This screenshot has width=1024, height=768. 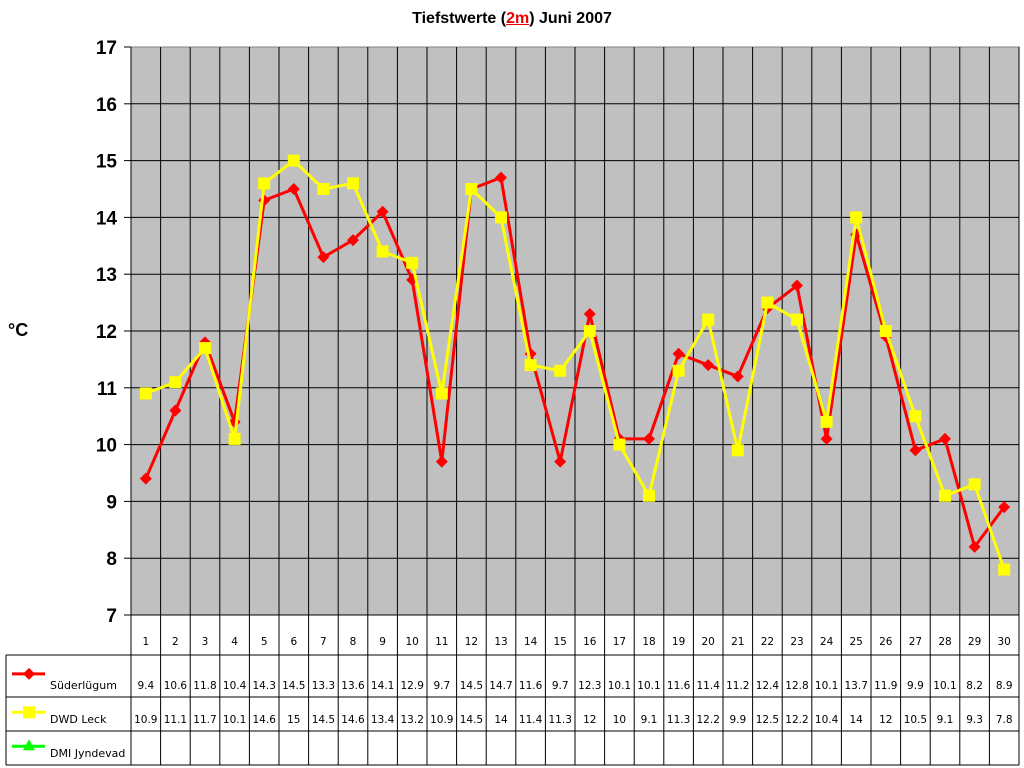 What do you see at coordinates (944, 642) in the screenshot?
I see `x-category-label: 28` at bounding box center [944, 642].